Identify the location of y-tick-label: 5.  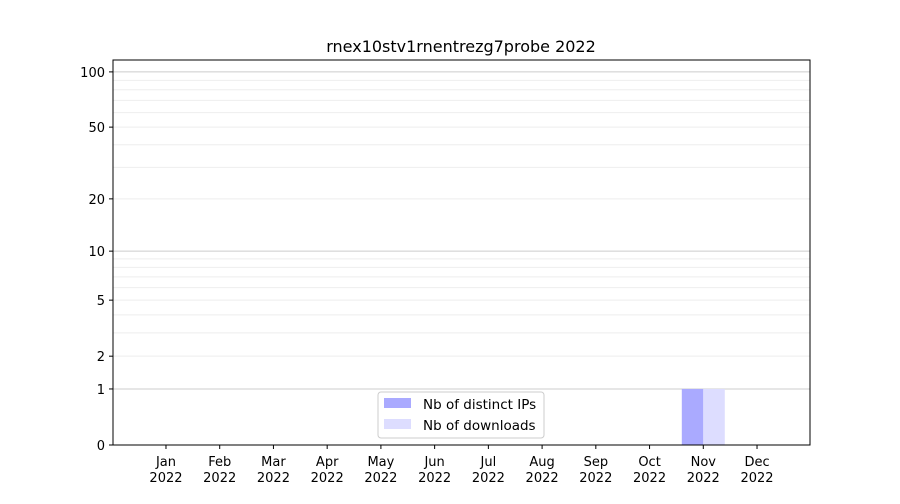
(101, 301).